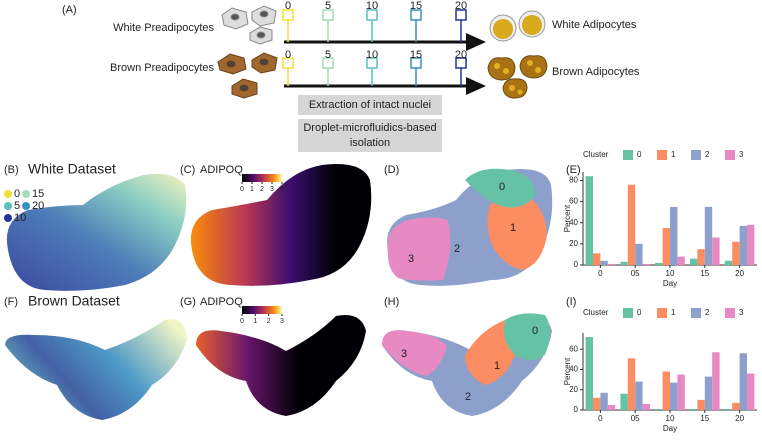  Describe the element at coordinates (497, 366) in the screenshot. I see `cluster-label: 1` at that location.